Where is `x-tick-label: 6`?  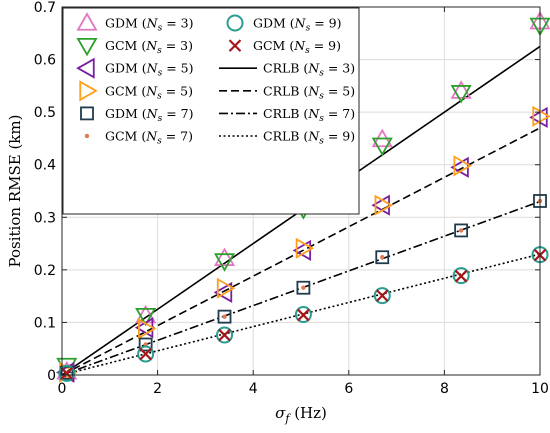 x-tick-label: 6 is located at coordinates (348, 389).